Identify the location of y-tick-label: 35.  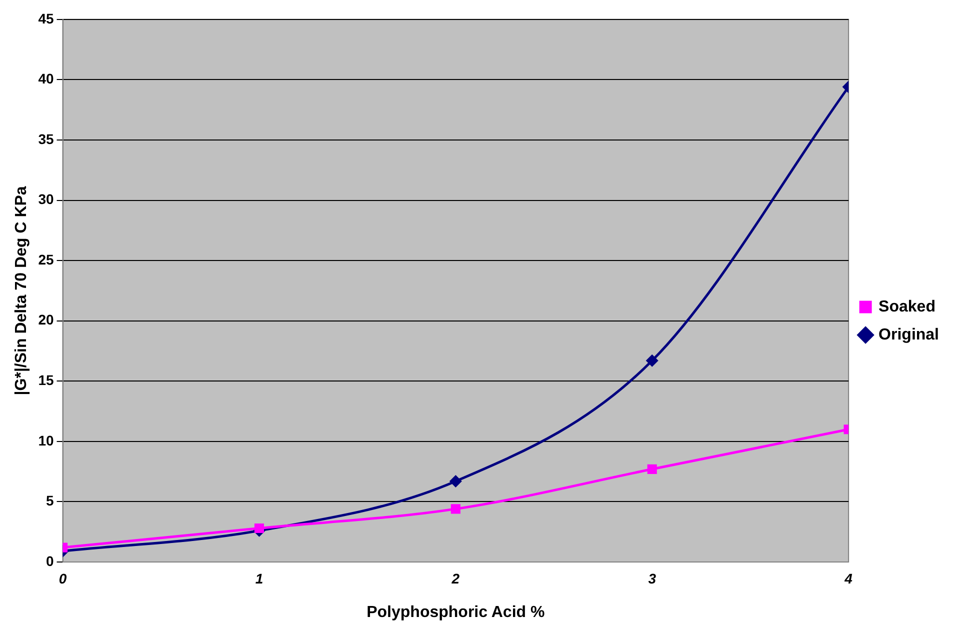
(46, 138).